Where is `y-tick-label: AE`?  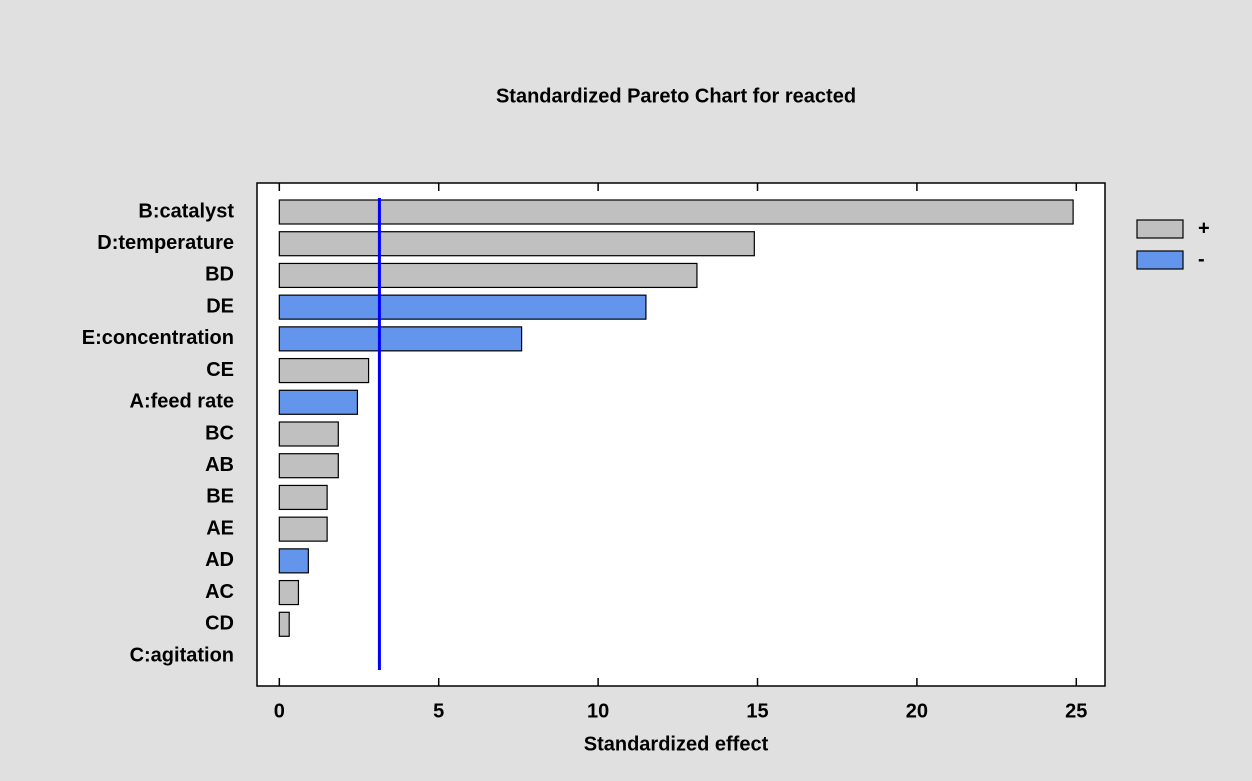
y-tick-label: AE is located at coordinates (220, 528).